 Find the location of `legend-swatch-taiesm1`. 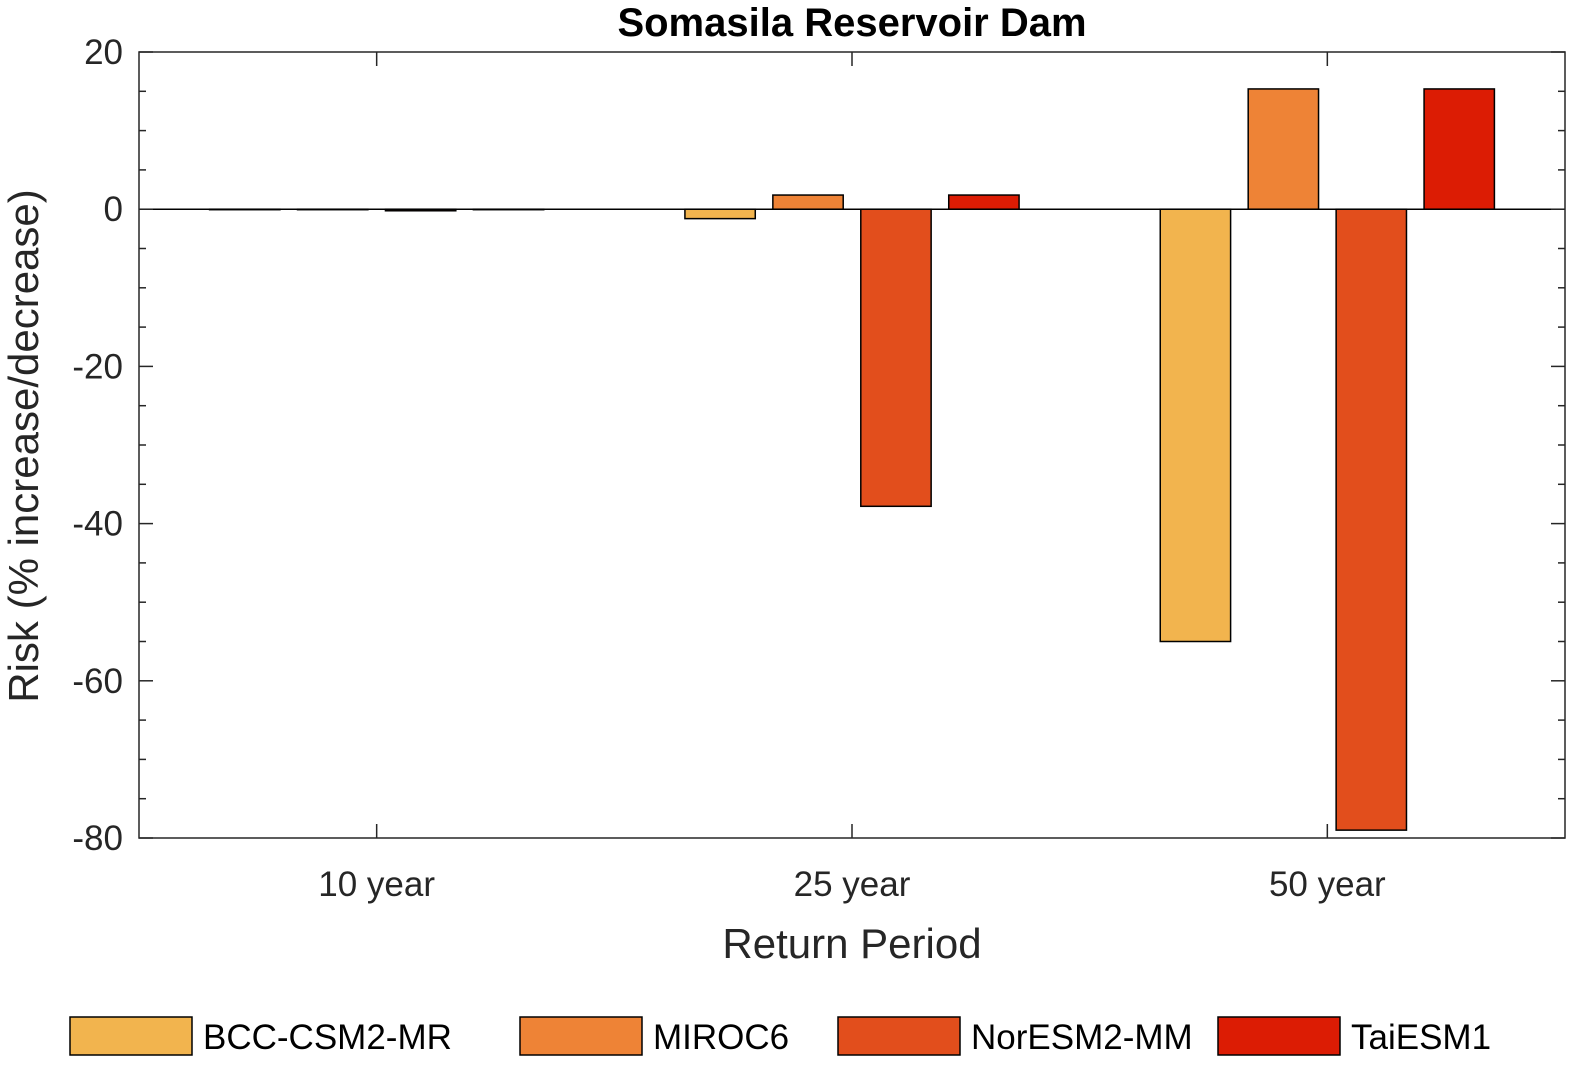

legend-swatch-taiesm1 is located at coordinates (1279, 1036).